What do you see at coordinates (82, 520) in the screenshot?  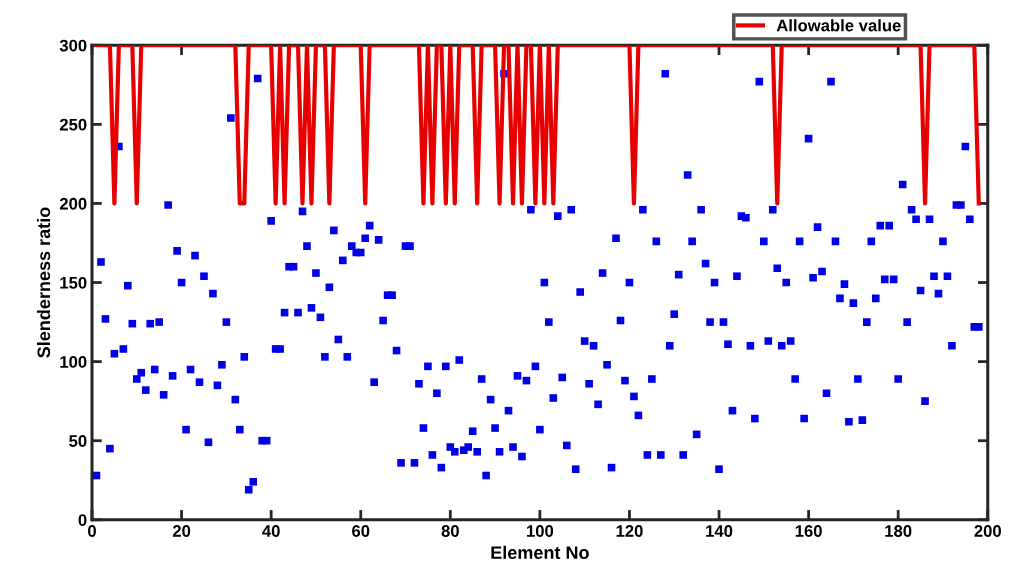 I see `y-tick-label: 0` at bounding box center [82, 520].